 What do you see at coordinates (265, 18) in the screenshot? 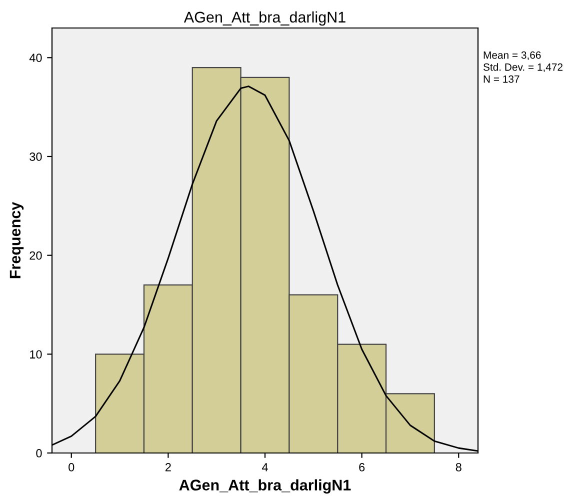
I see `chart-title: AGen_Att_bra_darligN1` at bounding box center [265, 18].